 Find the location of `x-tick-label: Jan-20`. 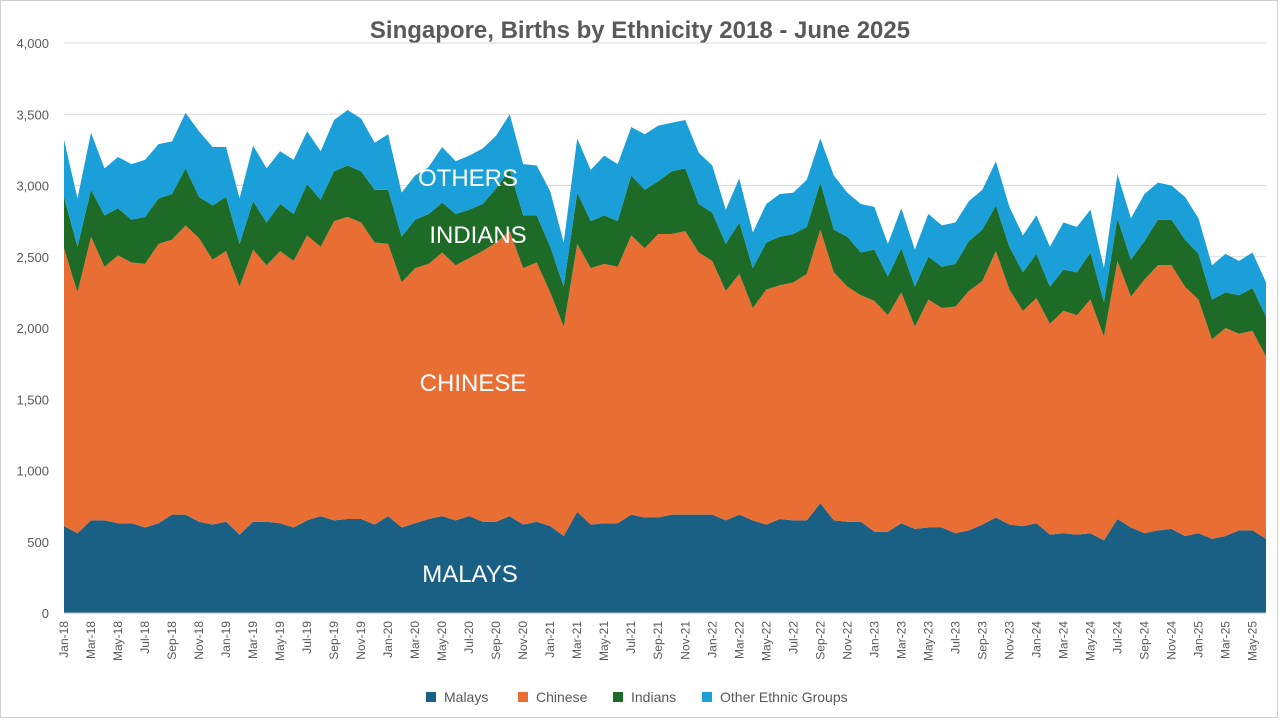

x-tick-label: Jan-20 is located at coordinates (388, 639).